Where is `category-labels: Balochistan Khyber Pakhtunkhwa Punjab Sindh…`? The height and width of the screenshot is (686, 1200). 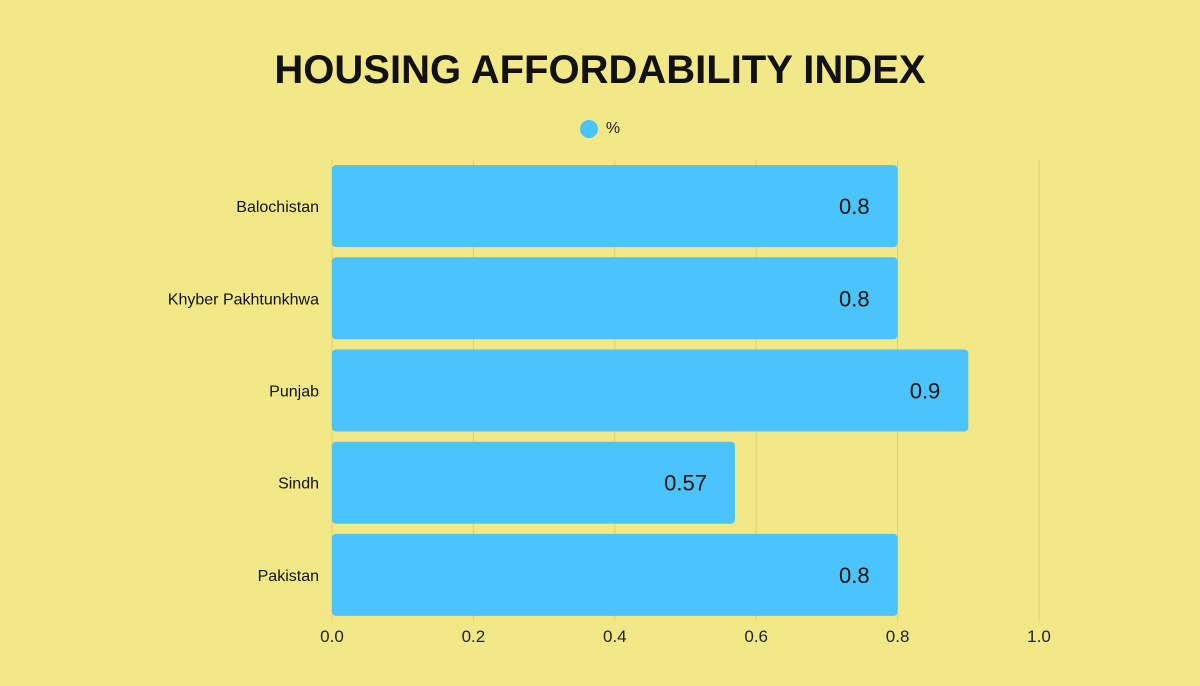 category-labels: Balochistan Khyber Pakhtunkhwa Punjab Sindh… is located at coordinates (243, 392).